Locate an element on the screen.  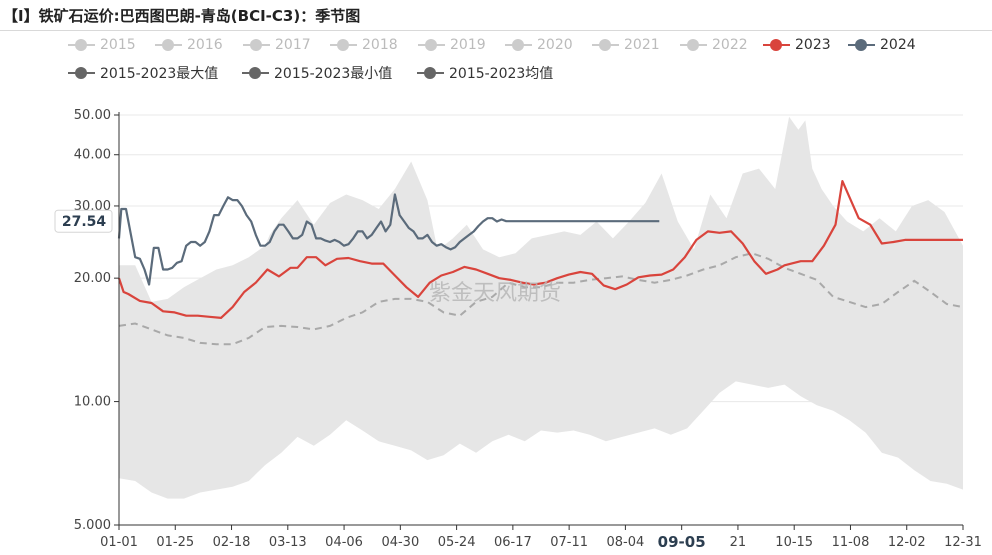
x-tick-label: 12-31 is located at coordinates (963, 542).